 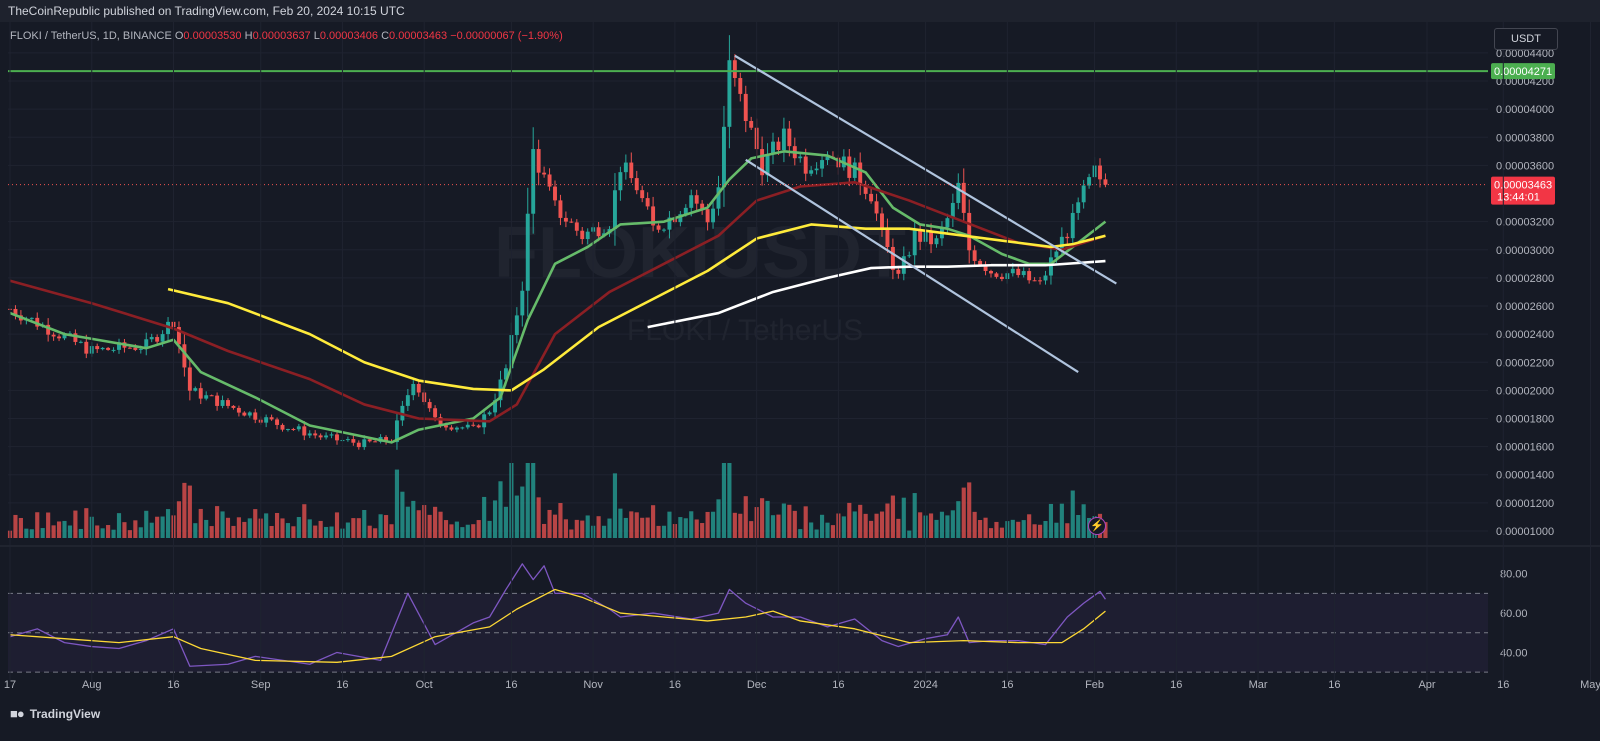 What do you see at coordinates (1525, 166) in the screenshot?
I see `price-axis-label: 0.00003600` at bounding box center [1525, 166].